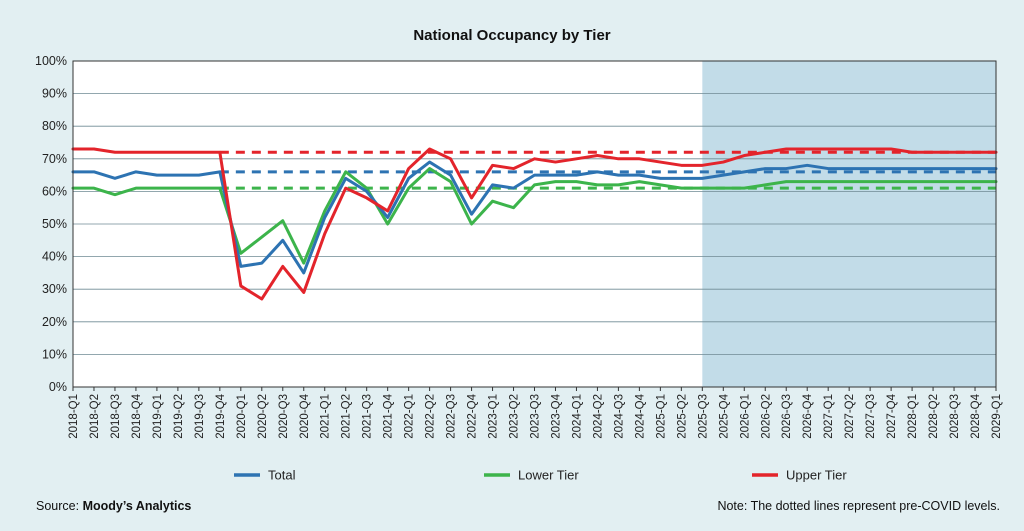 The image size is (1024, 531). What do you see at coordinates (934, 416) in the screenshot?
I see `x-tick-label: 2028-Q2` at bounding box center [934, 416].